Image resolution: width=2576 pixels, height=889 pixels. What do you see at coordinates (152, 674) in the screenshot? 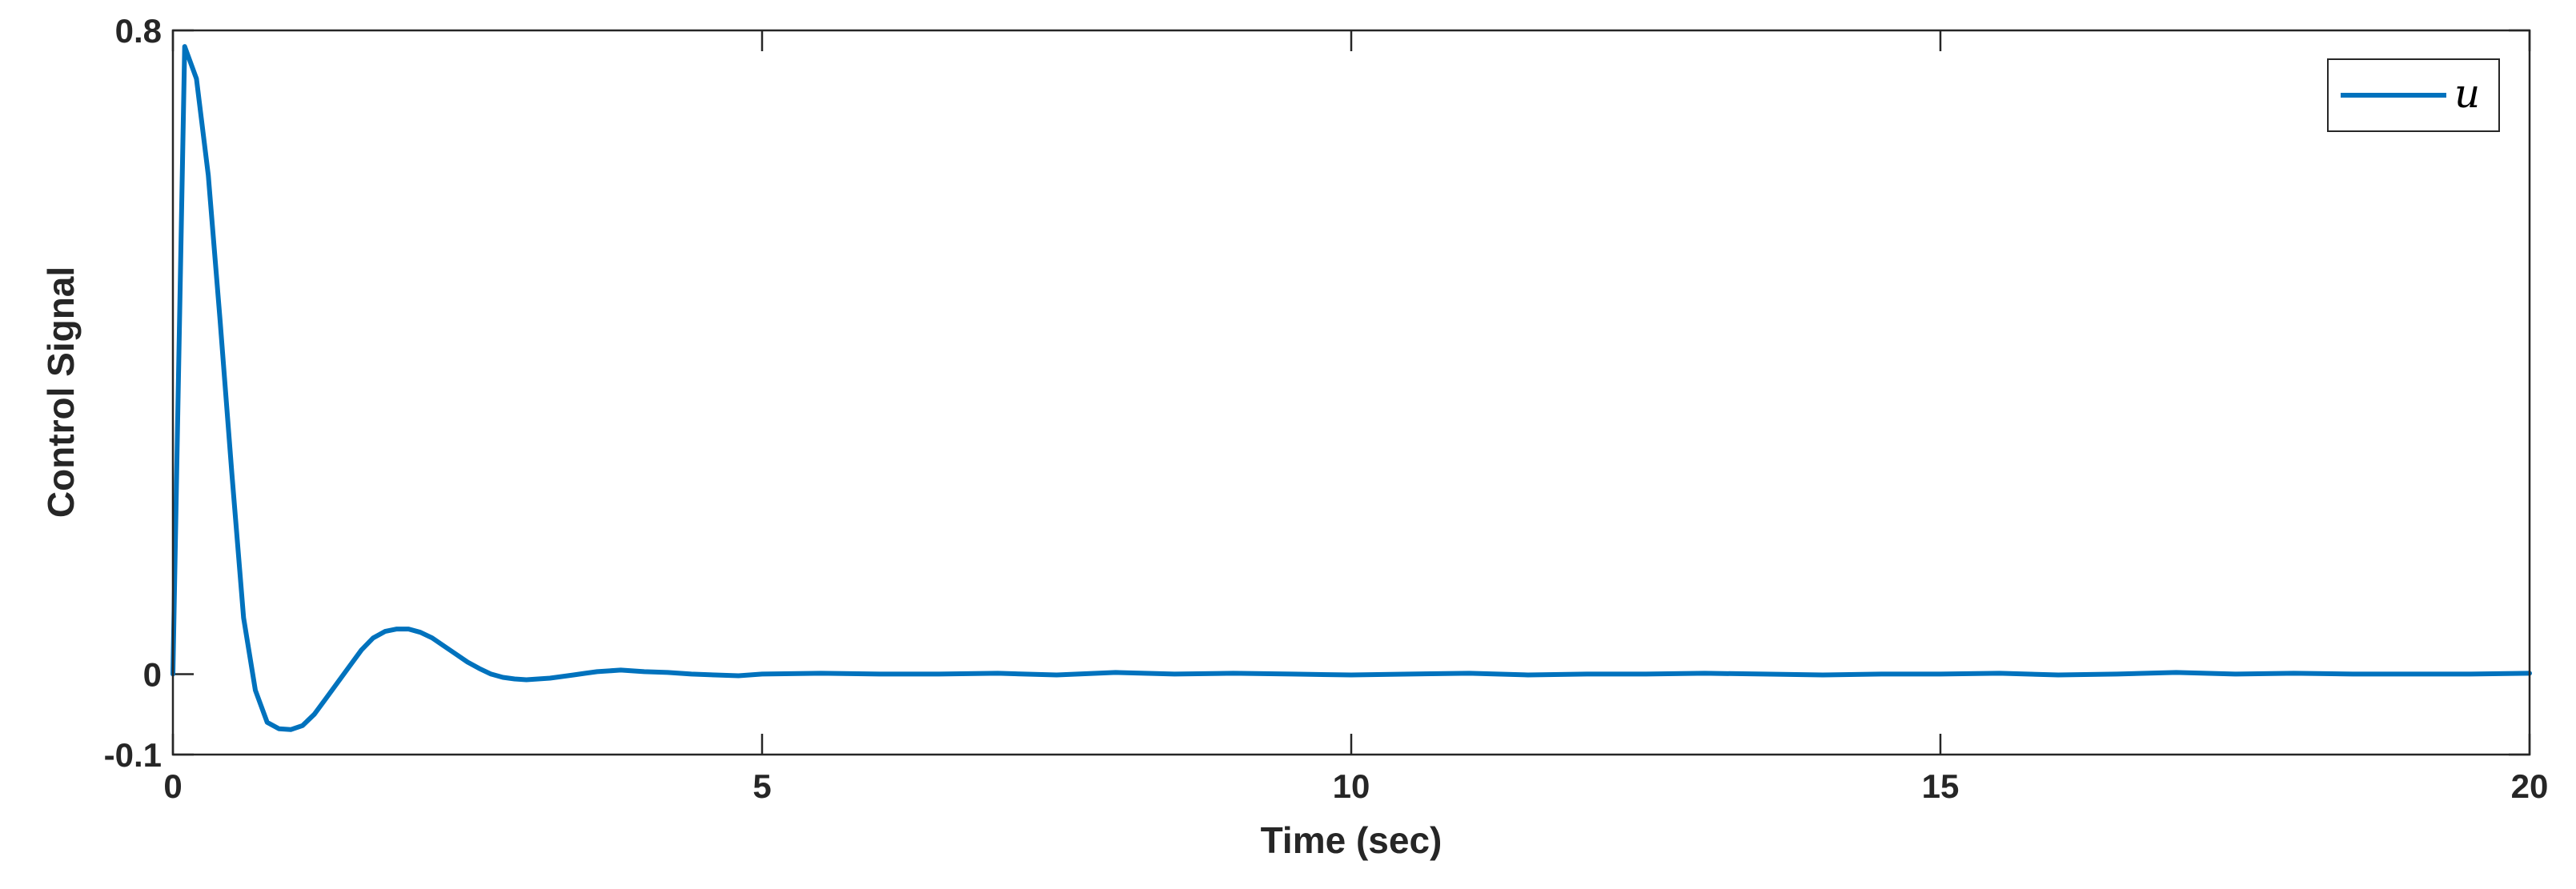
I see `y-tick-label: 0` at bounding box center [152, 674].